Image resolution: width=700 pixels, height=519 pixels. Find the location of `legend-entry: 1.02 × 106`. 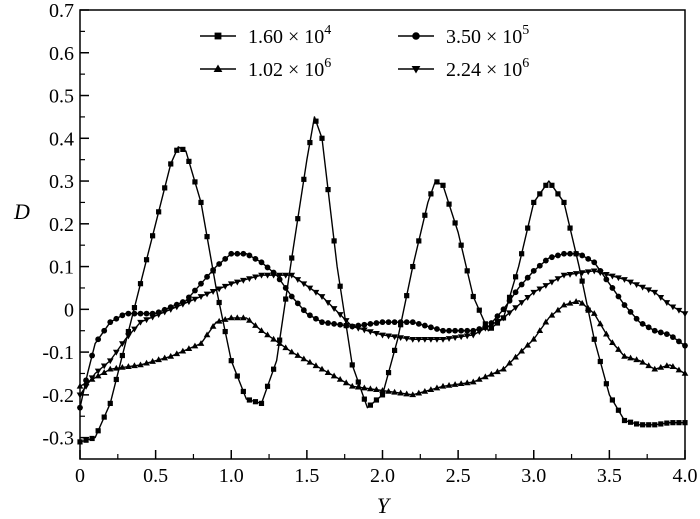

legend-entry: 1.02 × 106 is located at coordinates (265, 68).